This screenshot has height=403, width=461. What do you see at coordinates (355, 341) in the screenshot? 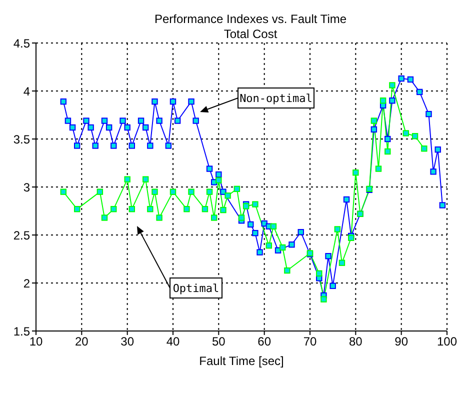
I see `x-tick-label: 80` at bounding box center [355, 341].